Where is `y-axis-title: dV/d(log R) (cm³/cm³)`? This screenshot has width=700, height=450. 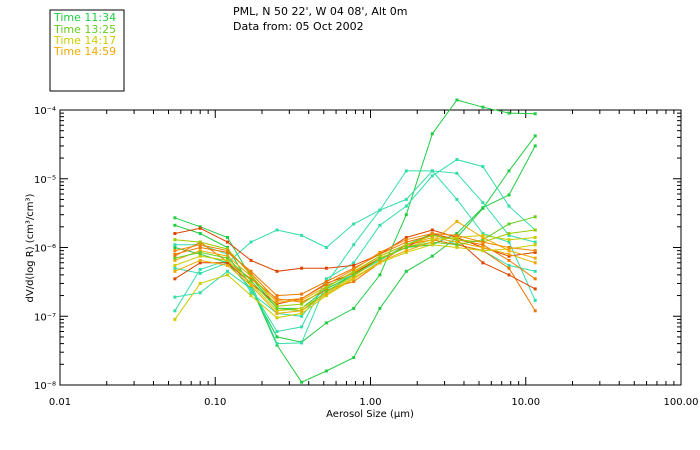 y-axis-title: dV/d(log R) (cm³/cm³) is located at coordinates (30, 247).